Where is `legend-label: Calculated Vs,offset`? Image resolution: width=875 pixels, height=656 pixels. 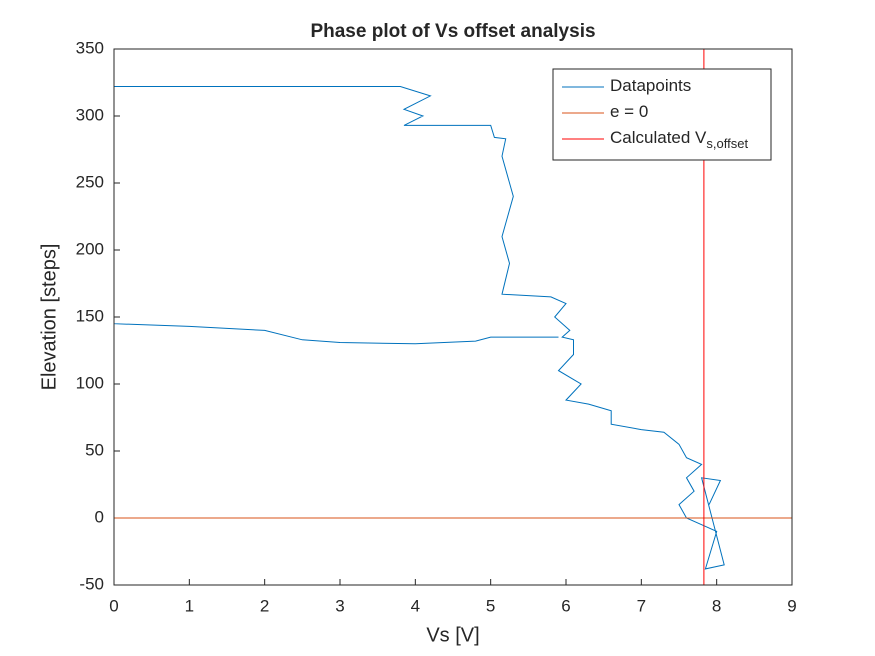
legend-label: Calculated Vs,offset is located at coordinates (679, 139).